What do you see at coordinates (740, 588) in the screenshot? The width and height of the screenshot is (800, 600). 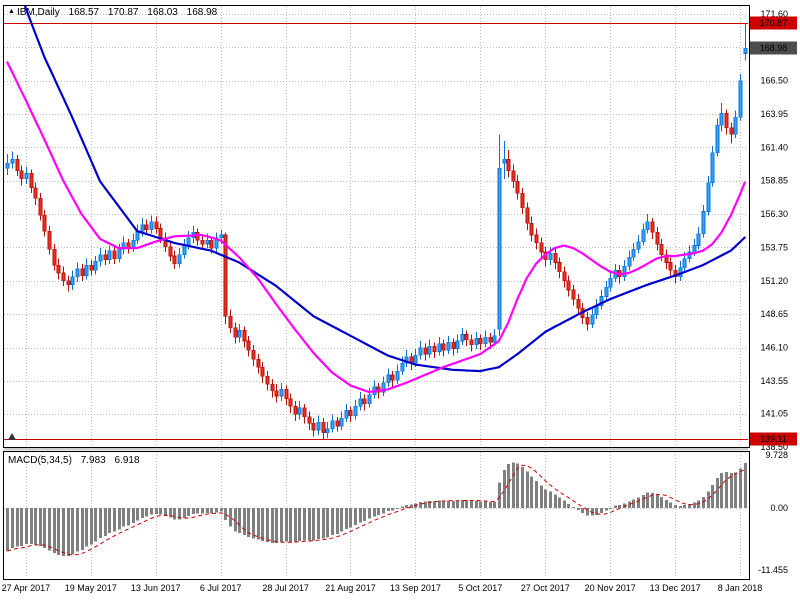 I see `date-label: 8 Jan 2018` at bounding box center [740, 588].